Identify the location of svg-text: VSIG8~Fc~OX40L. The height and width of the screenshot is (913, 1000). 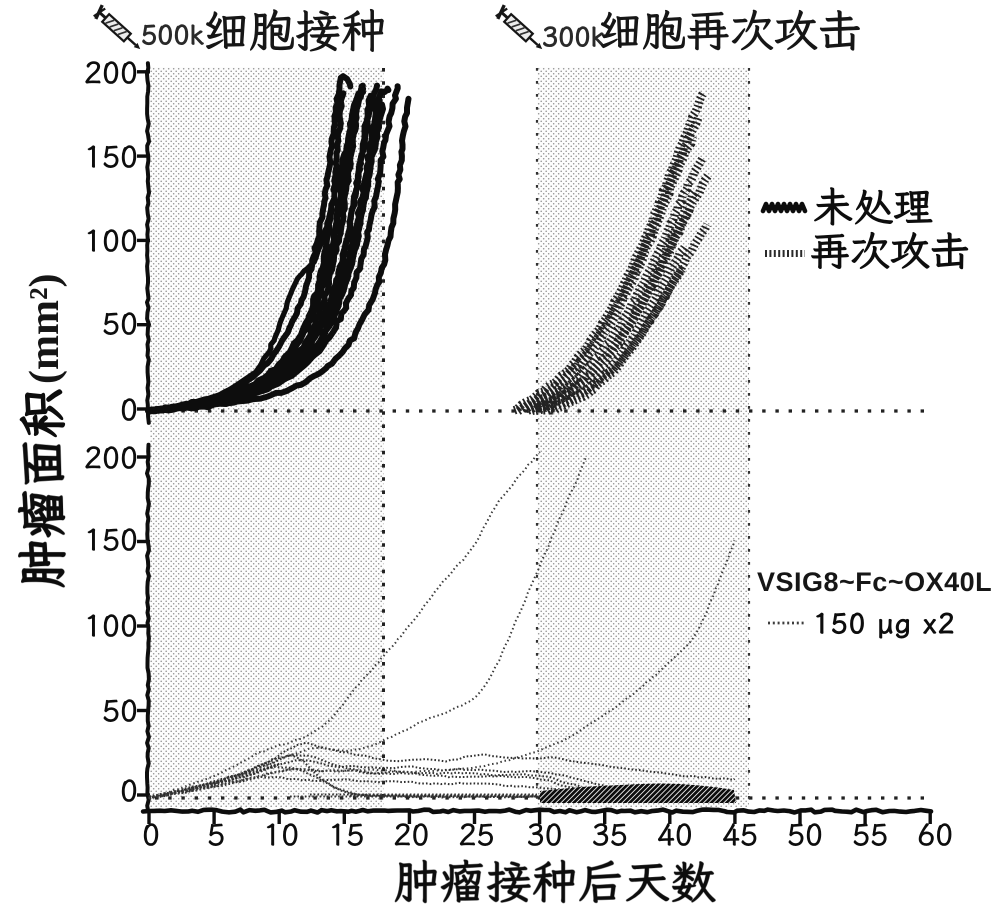
(874, 582).